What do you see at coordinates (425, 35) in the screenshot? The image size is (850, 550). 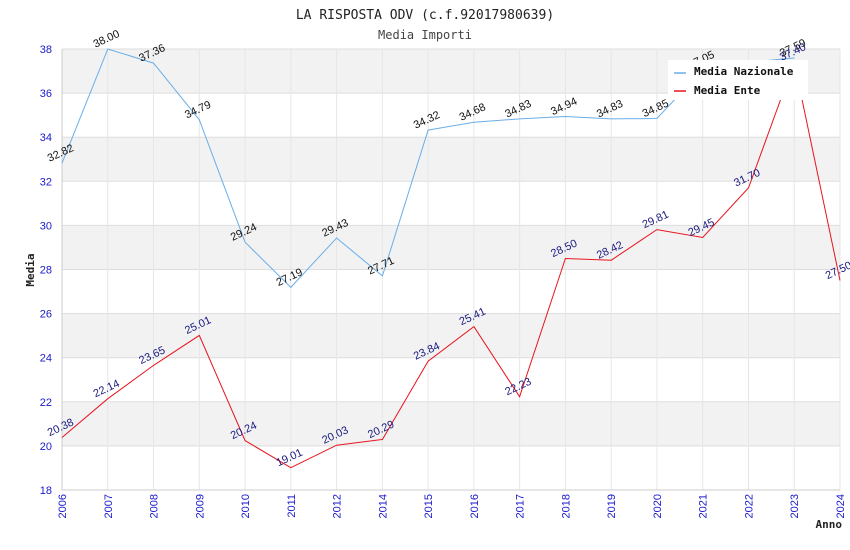 I see `chart-subtitle: Media Importi` at bounding box center [425, 35].